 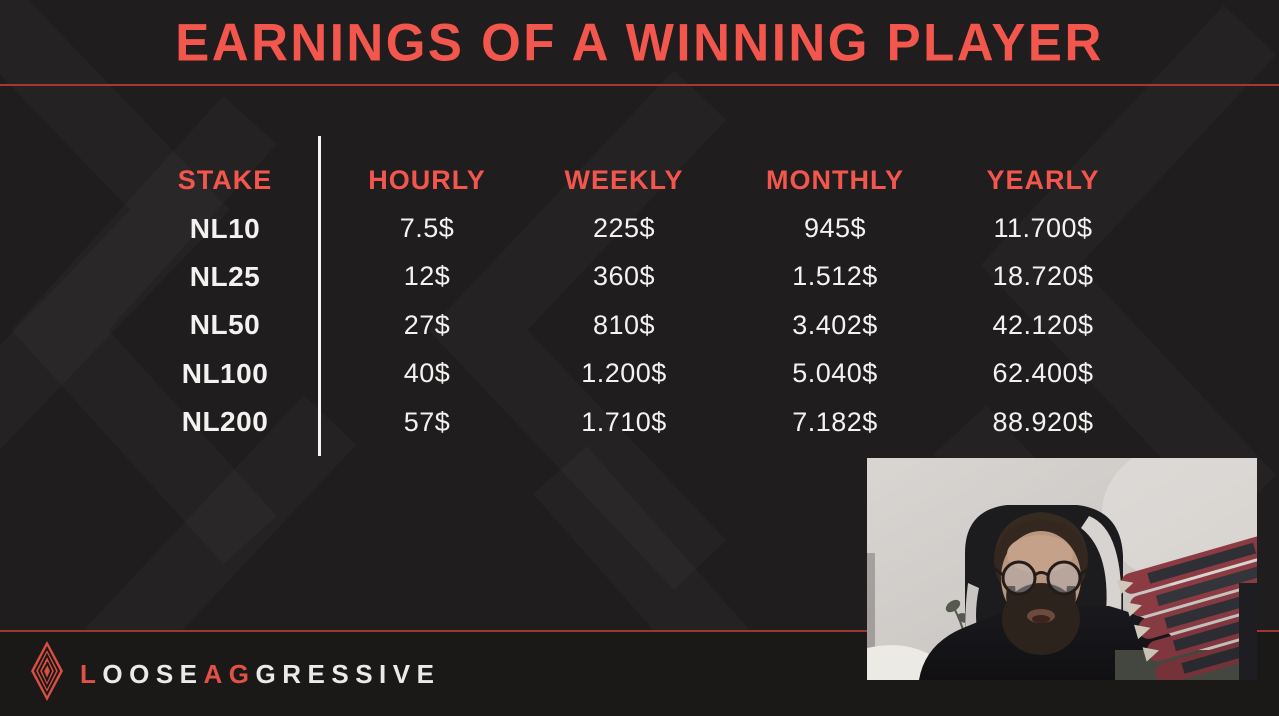 I want to click on table-cell-yearly: 88.920$, so click(x=1043, y=421).